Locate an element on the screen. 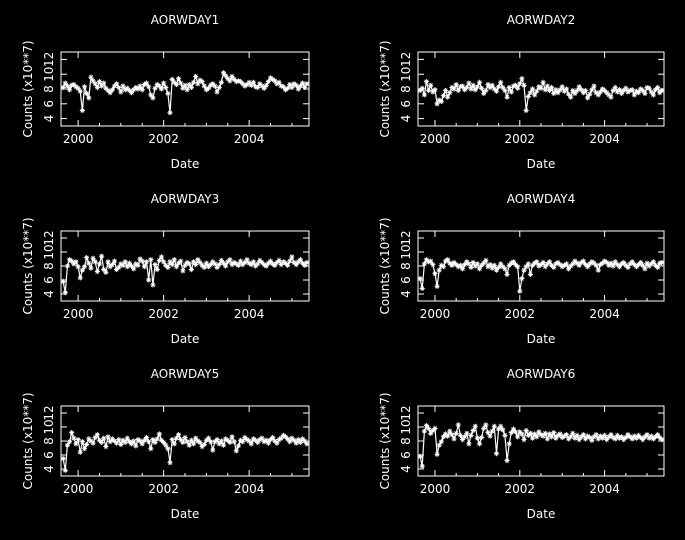  y-tick-label: 6 is located at coordinates (49, 104).